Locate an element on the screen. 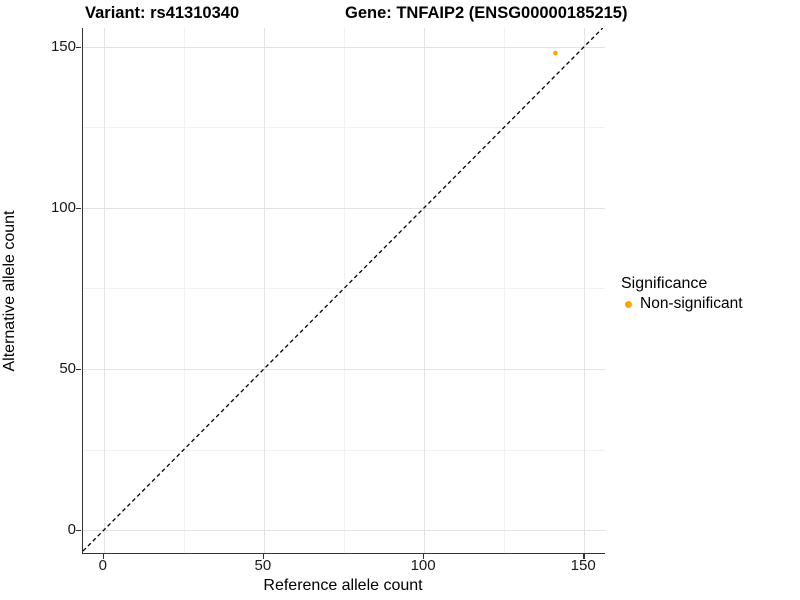  x-tick-label: 100 is located at coordinates (423, 565).